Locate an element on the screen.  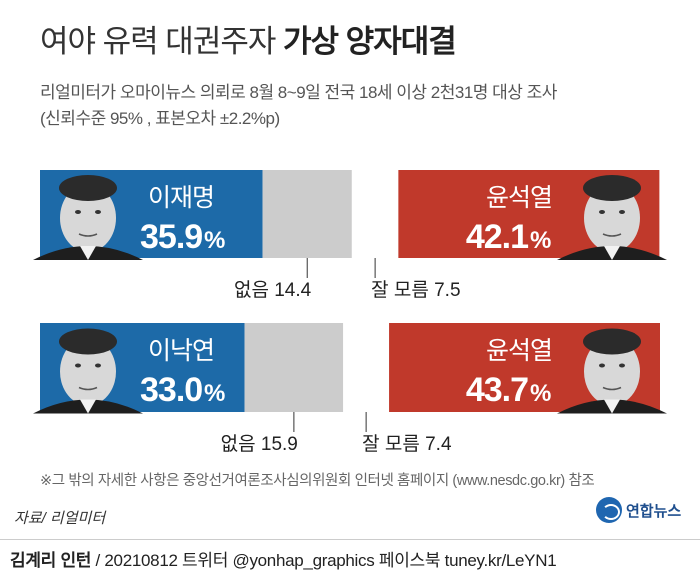
yonhap-logo: 연합뉴스 is located at coordinates (638, 510).